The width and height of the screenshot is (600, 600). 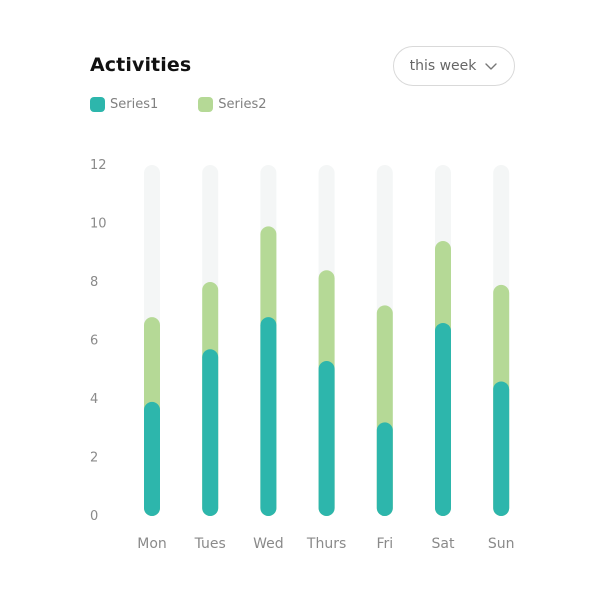 I want to click on legend-label-series2: Series2, so click(x=242, y=104).